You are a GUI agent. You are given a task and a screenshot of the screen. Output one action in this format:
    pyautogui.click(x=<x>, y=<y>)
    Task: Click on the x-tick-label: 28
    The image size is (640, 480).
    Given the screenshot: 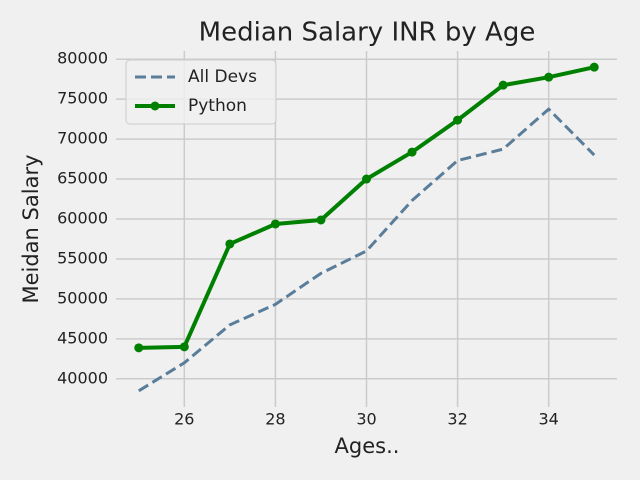 What is the action you would take?
    pyautogui.click(x=275, y=419)
    